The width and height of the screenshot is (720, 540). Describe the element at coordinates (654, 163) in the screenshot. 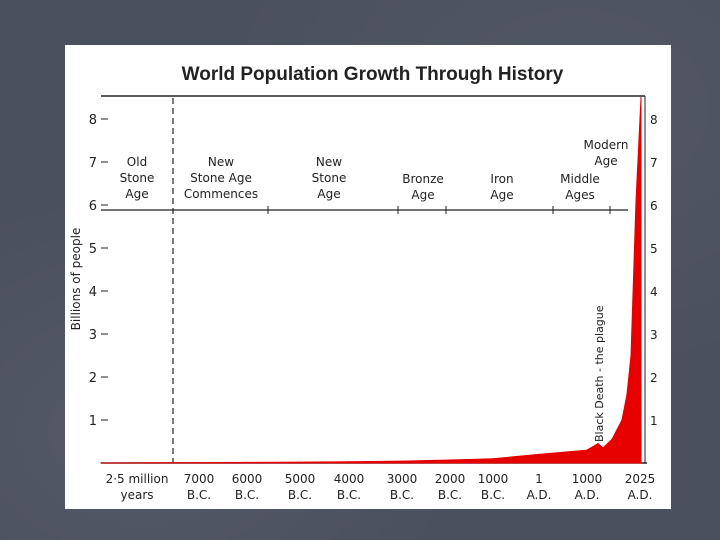

I see `right-y-tick-label: 7` at that location.